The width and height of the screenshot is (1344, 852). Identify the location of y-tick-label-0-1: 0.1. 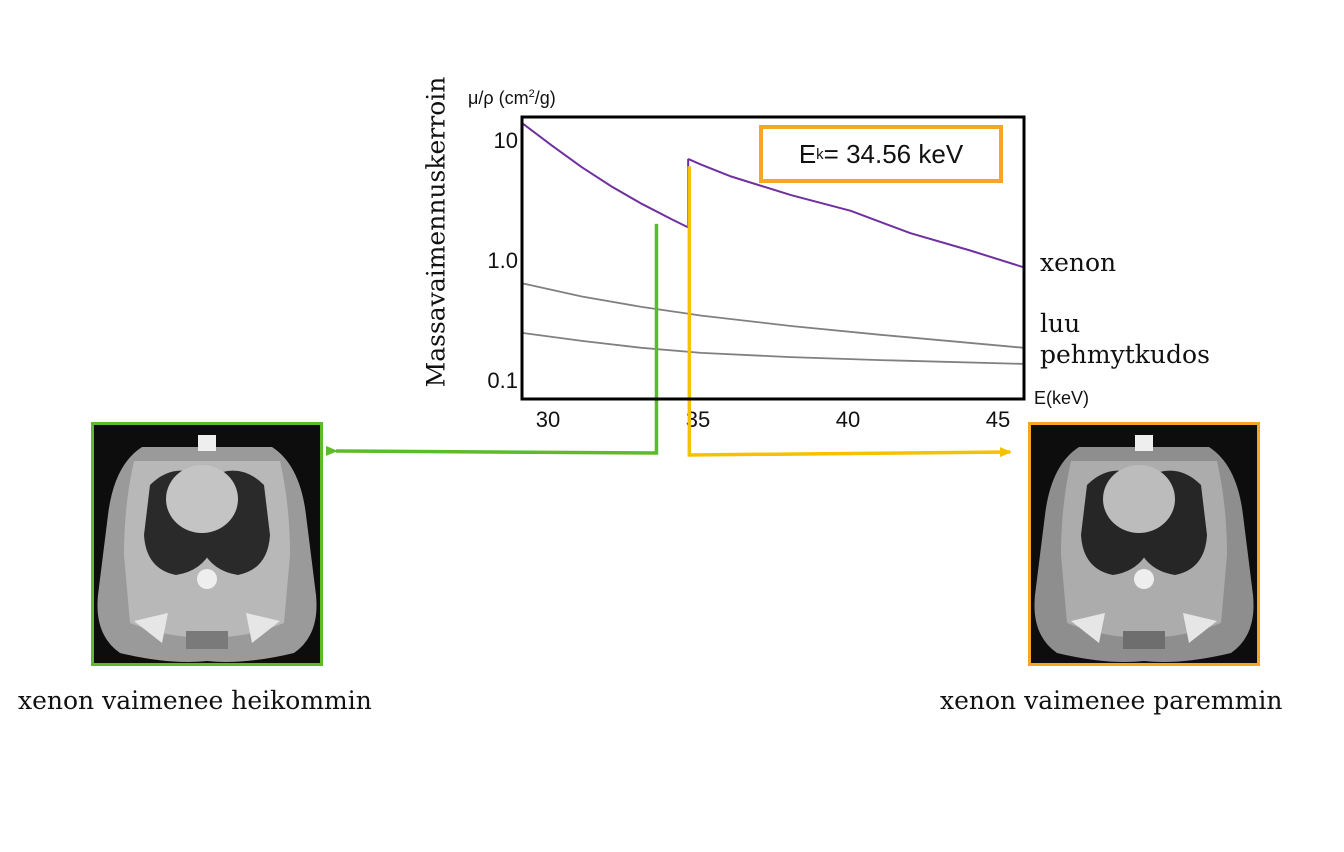
(502, 380).